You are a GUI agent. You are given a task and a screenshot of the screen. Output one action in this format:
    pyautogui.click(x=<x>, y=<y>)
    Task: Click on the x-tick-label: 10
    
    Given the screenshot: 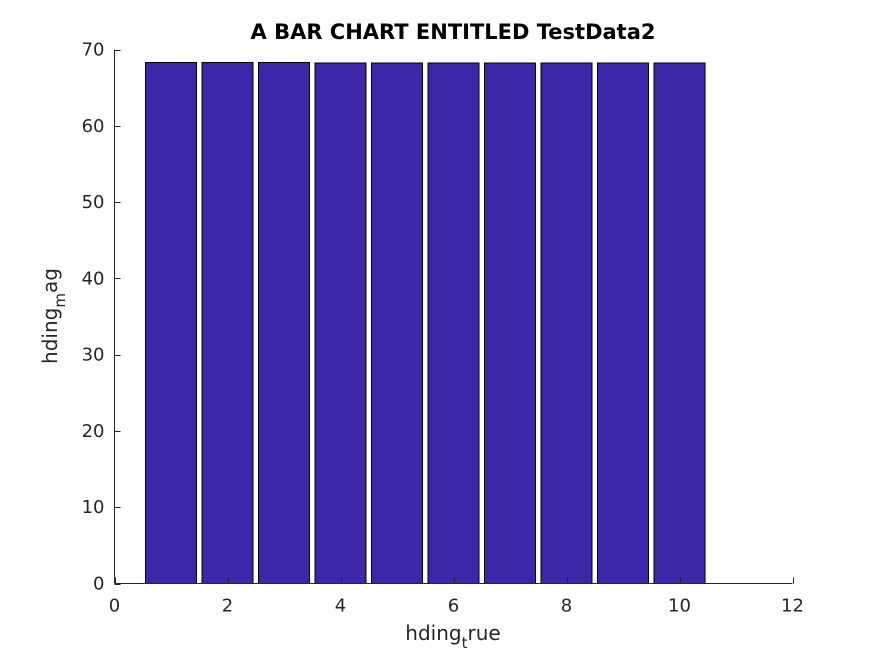 What is the action you would take?
    pyautogui.click(x=679, y=606)
    